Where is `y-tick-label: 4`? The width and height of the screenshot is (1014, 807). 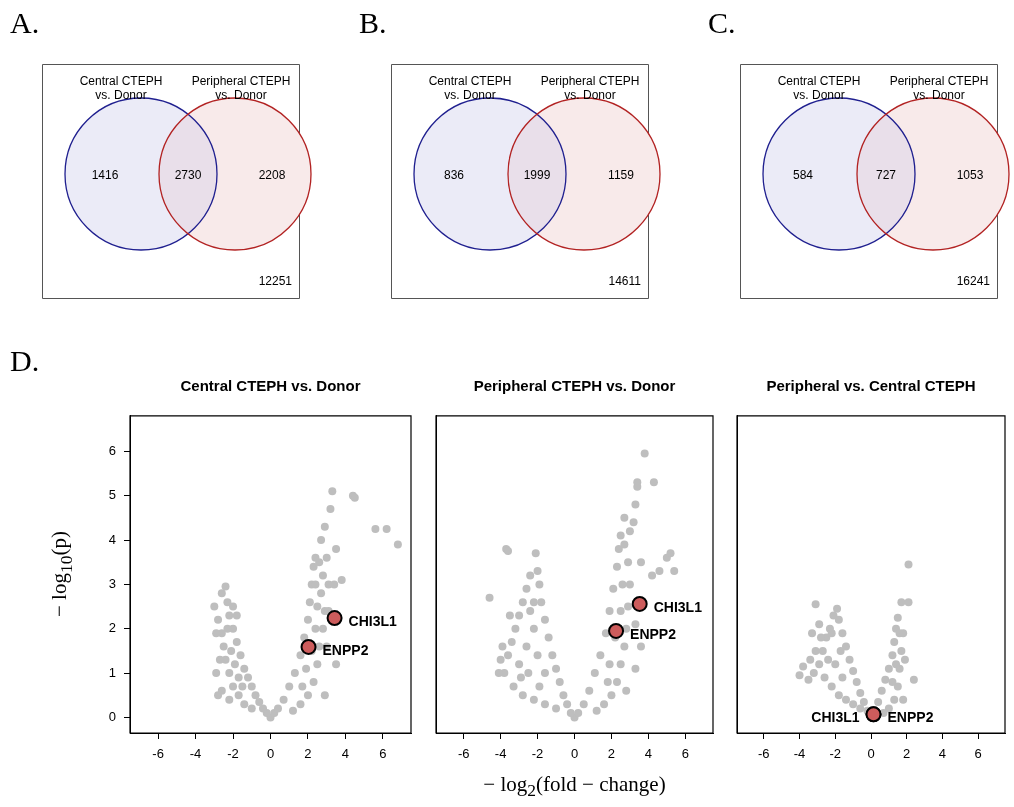 y-tick-label: 4 is located at coordinates (112, 539).